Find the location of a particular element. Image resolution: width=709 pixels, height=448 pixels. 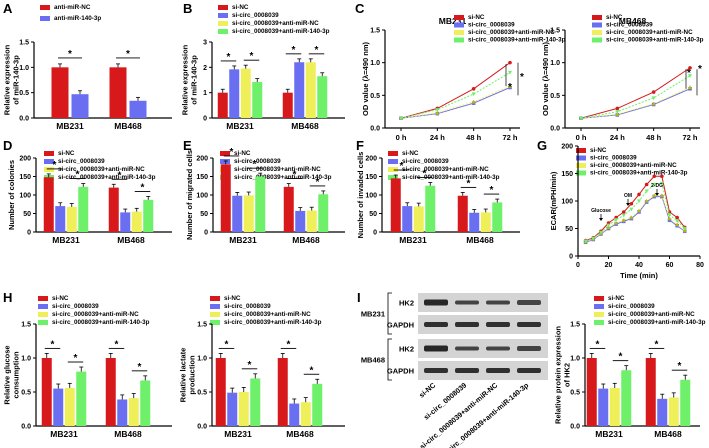

y-tick-label: 200 is located at coordinates (202, 159).